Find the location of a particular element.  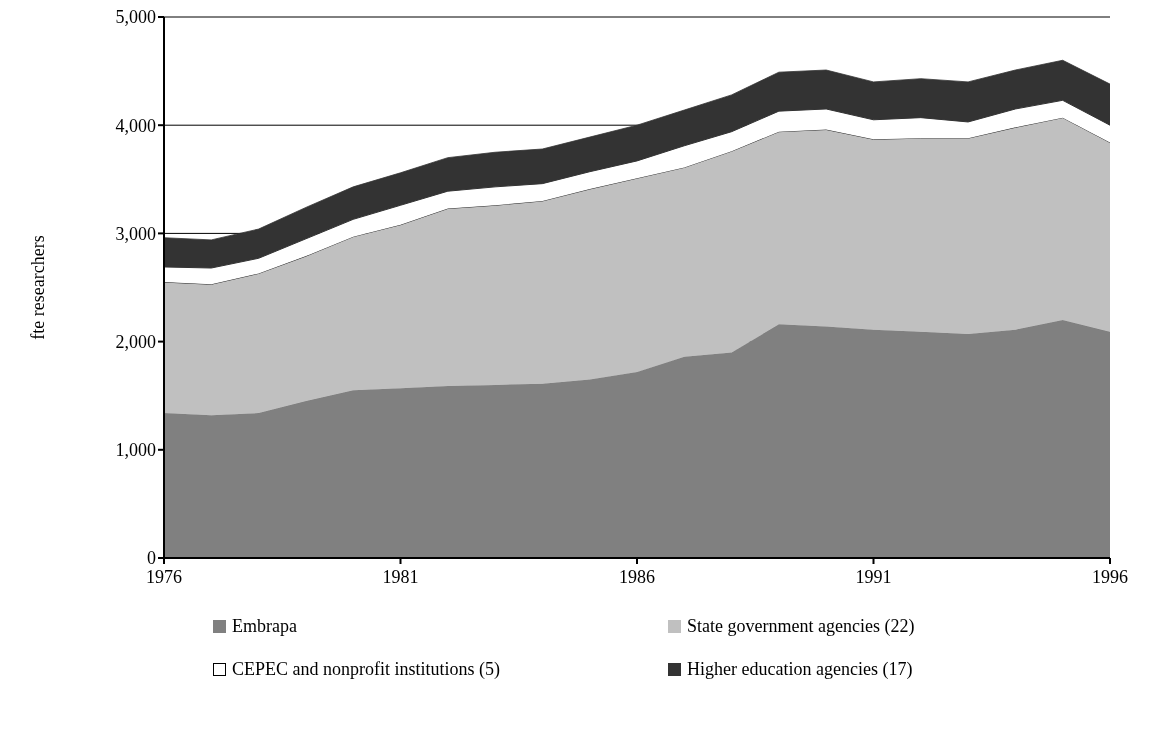

y-tick-label: 3,000 is located at coordinates (135, 233).